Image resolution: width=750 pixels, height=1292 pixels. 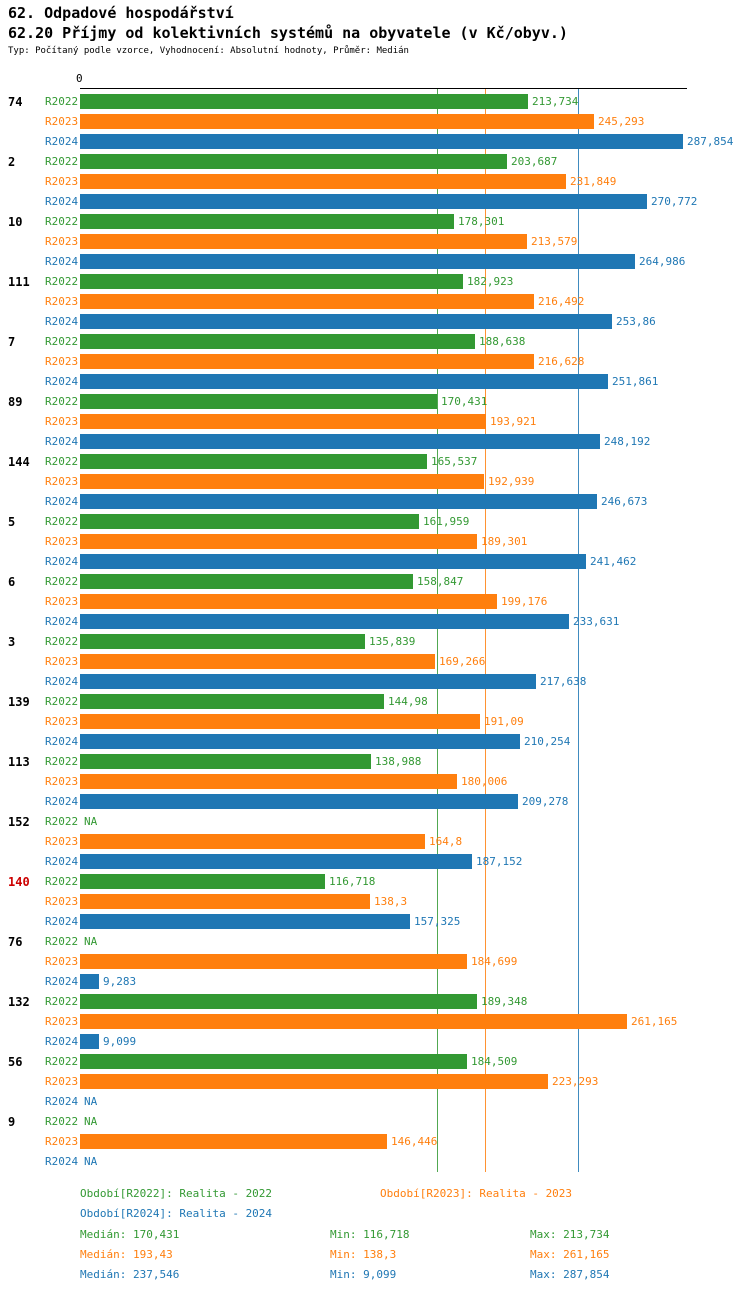 I want to click on bar-row: R2023 193,921, so click(x=375, y=422).